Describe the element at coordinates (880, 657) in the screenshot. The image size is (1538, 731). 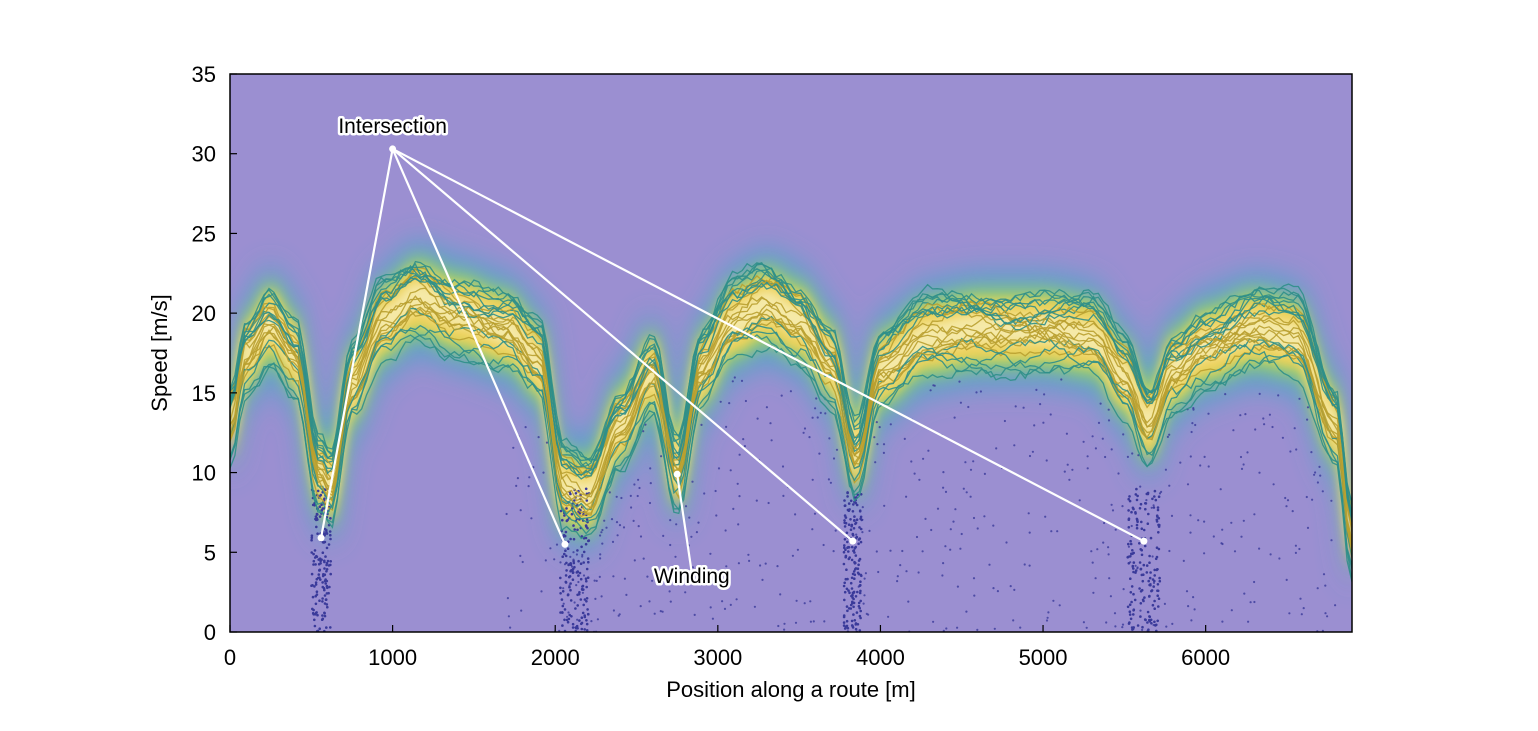
I see `x-tick-label: 4000` at that location.